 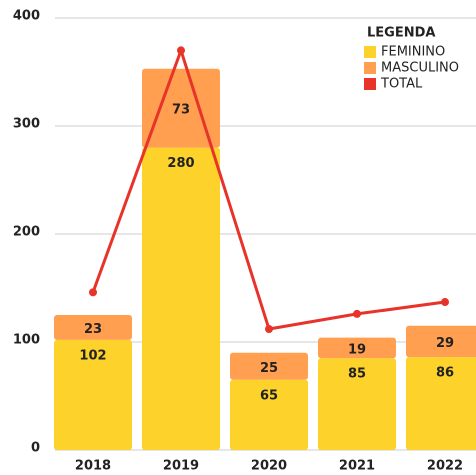 I want to click on x-tick-label: 2018, so click(x=93, y=466).